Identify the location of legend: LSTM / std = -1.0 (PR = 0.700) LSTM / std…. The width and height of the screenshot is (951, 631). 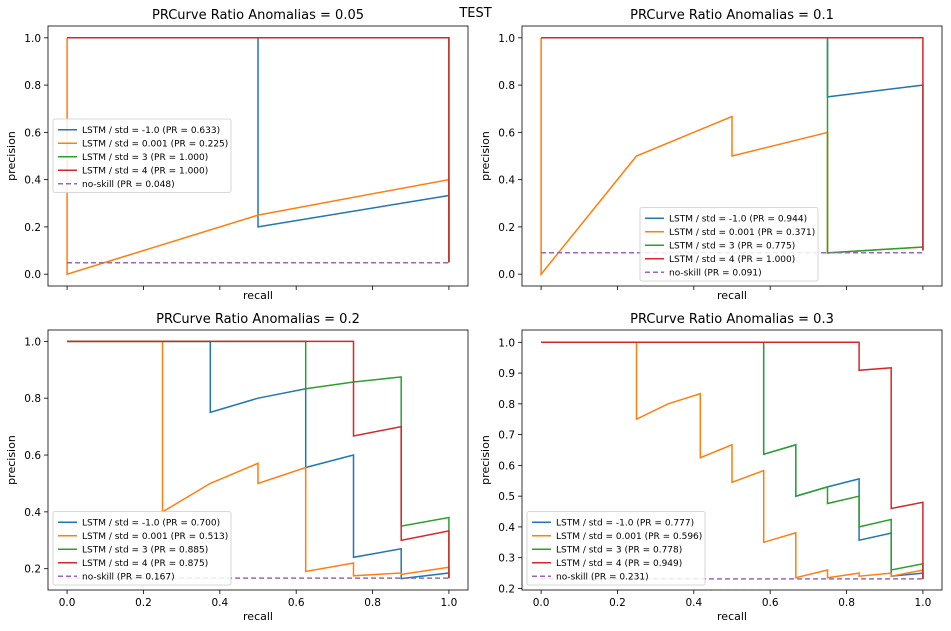
(142, 548).